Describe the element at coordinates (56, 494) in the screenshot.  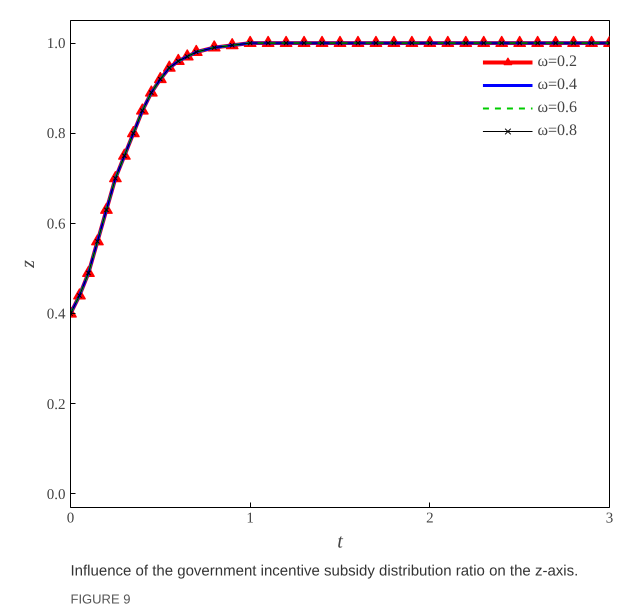
I see `y-tick-label: 0.0` at that location.